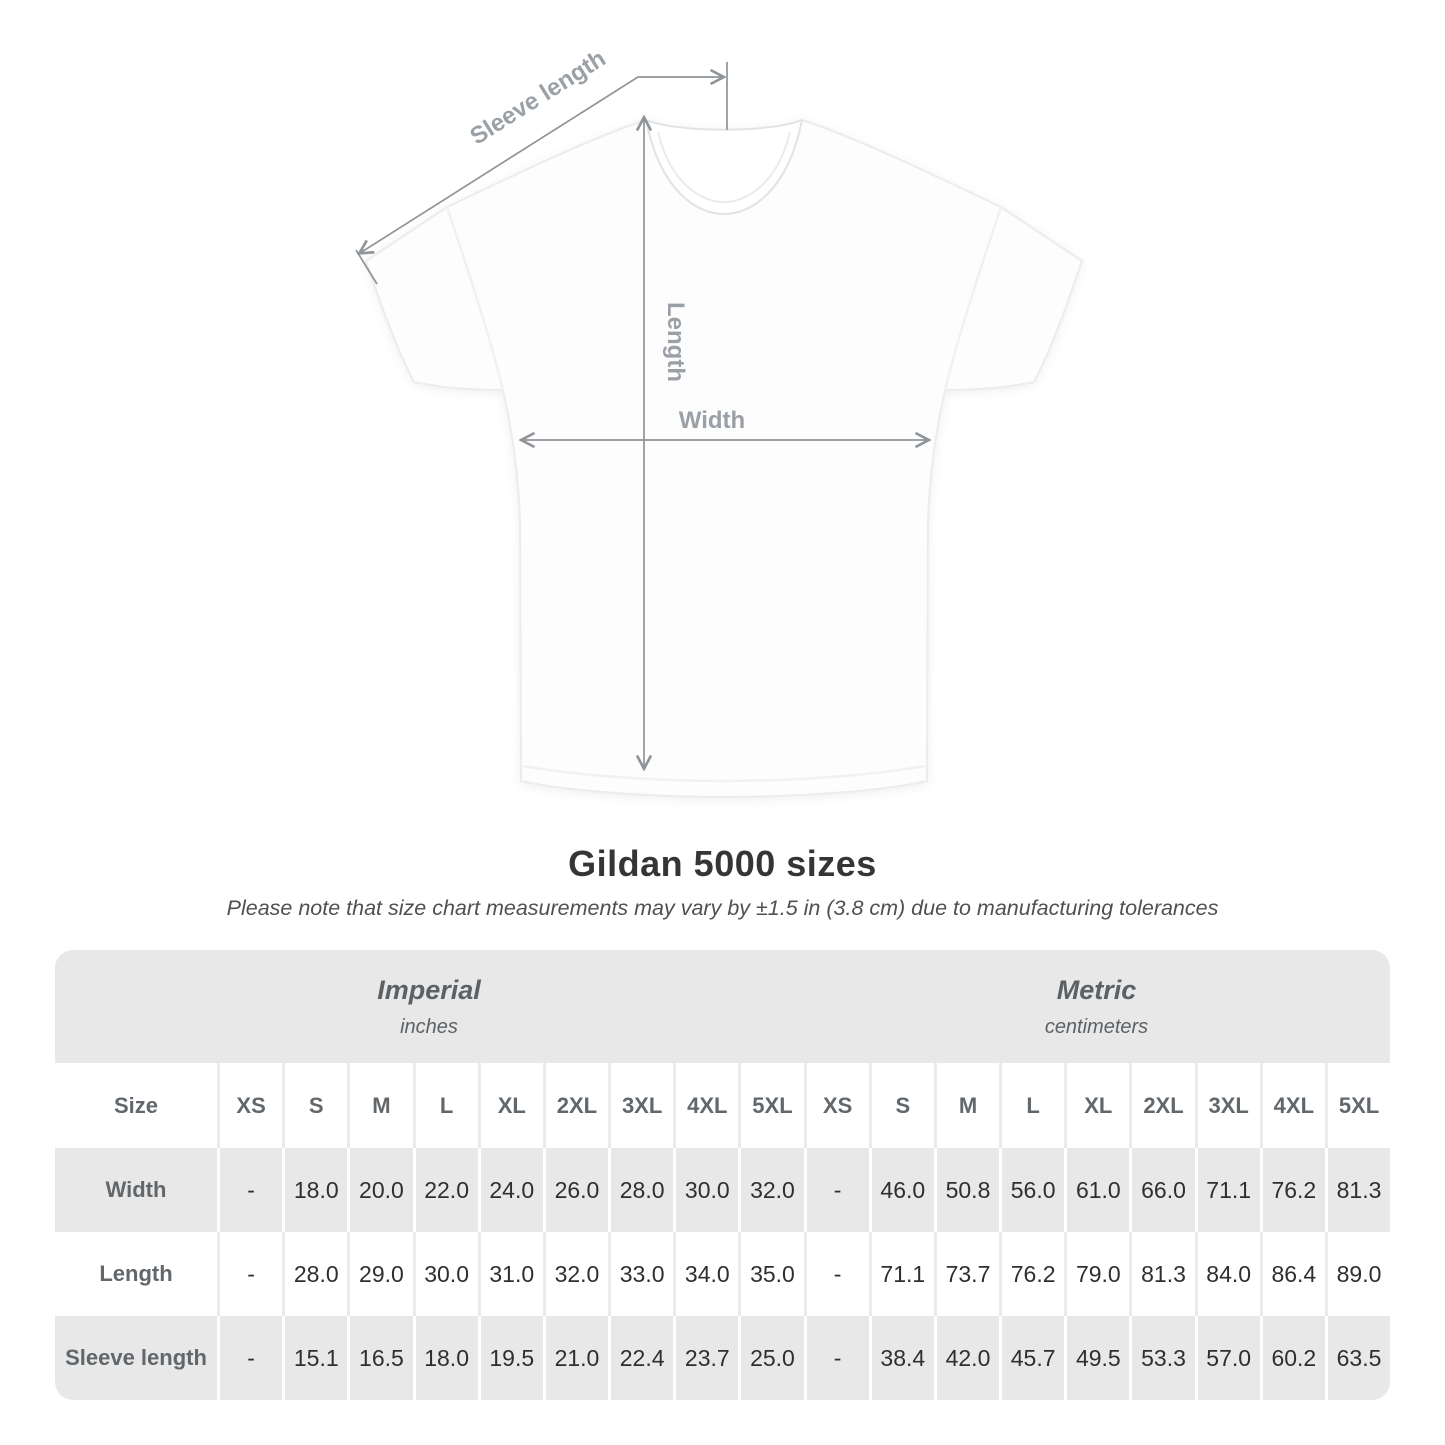  What do you see at coordinates (640, 1358) in the screenshot?
I see `value-cell: 22.4` at bounding box center [640, 1358].